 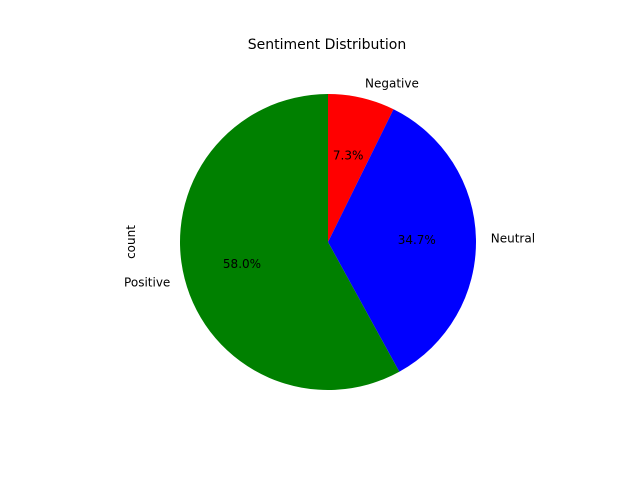 I want to click on chart-title: Sentiment Distribution, so click(x=327, y=45).